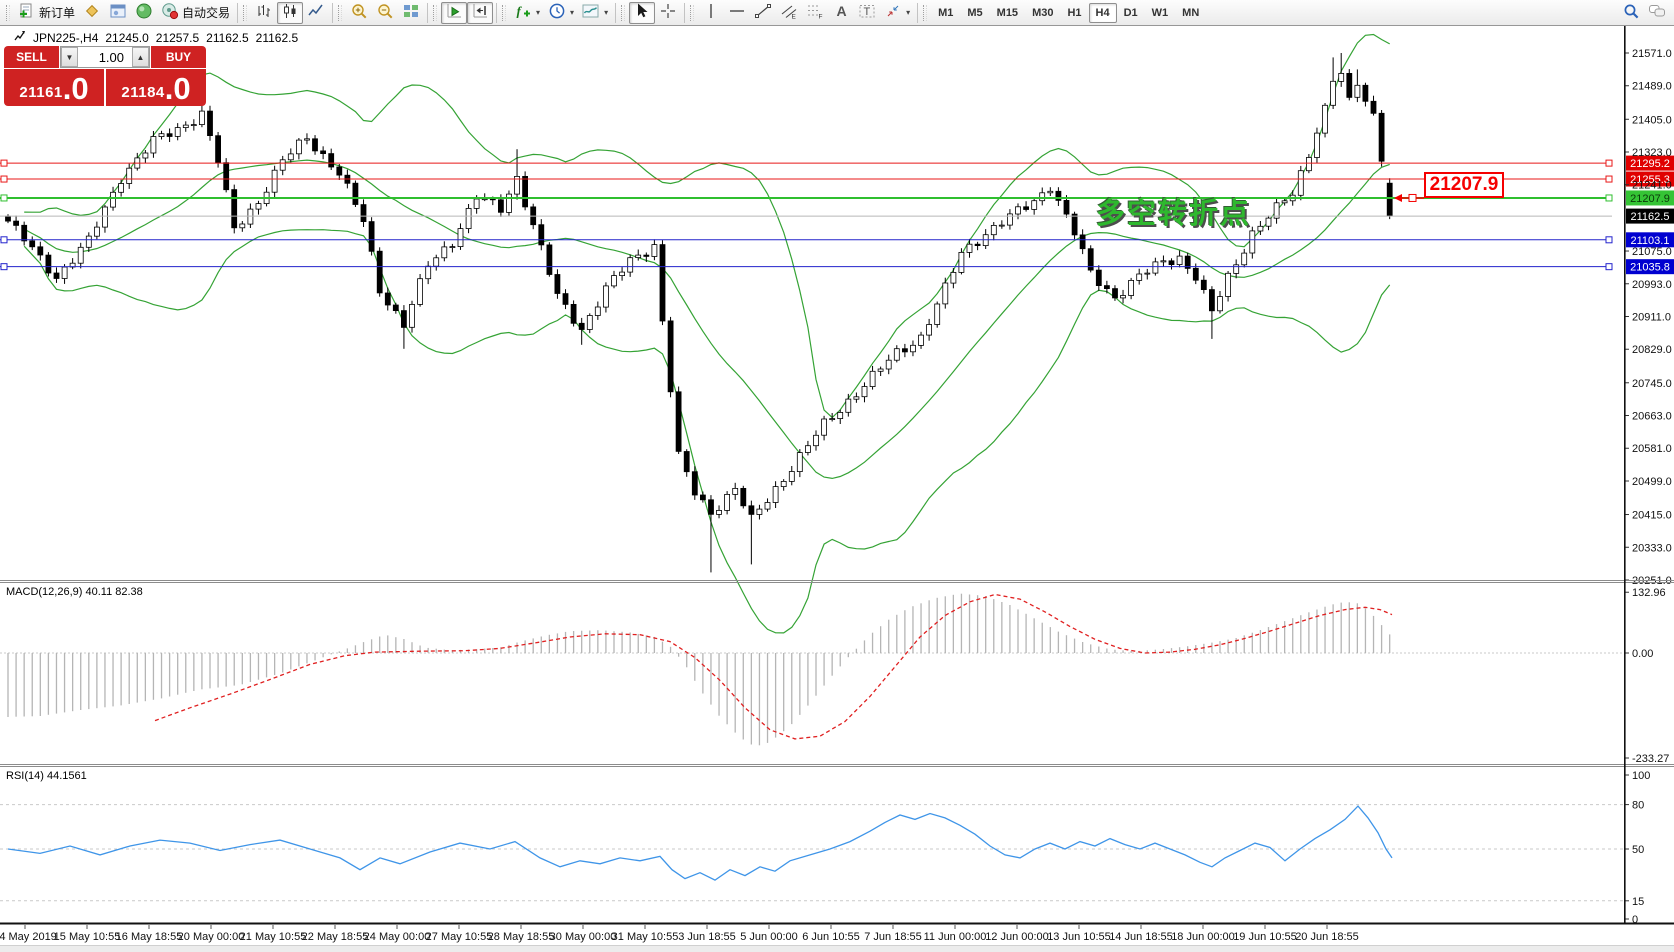 Image resolution: width=1674 pixels, height=952 pixels. What do you see at coordinates (1652, 516) in the screenshot?
I see `svg-text: 20415.0` at bounding box center [1652, 516].